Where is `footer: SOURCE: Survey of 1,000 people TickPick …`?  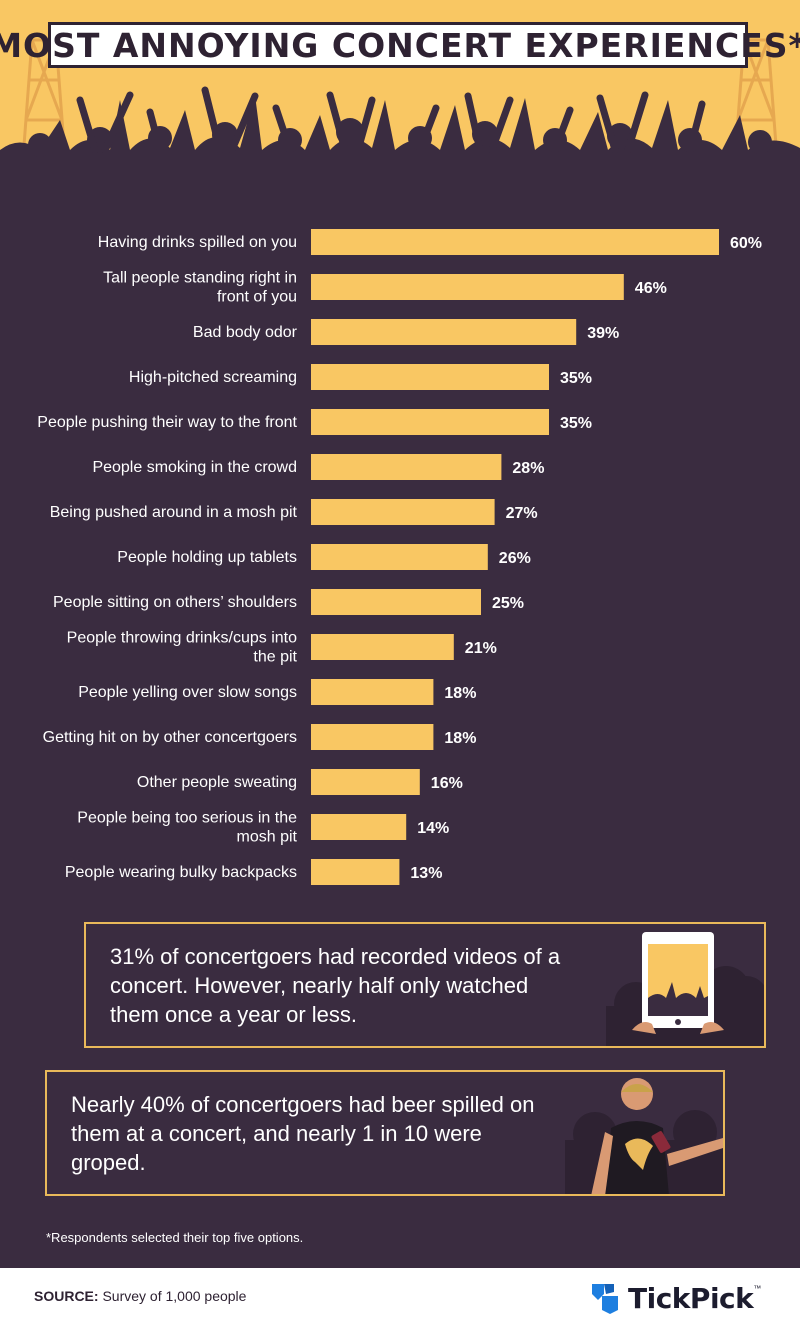
footer: SOURCE: Survey of 1,000 people TickPick … is located at coordinates (400, 1297).